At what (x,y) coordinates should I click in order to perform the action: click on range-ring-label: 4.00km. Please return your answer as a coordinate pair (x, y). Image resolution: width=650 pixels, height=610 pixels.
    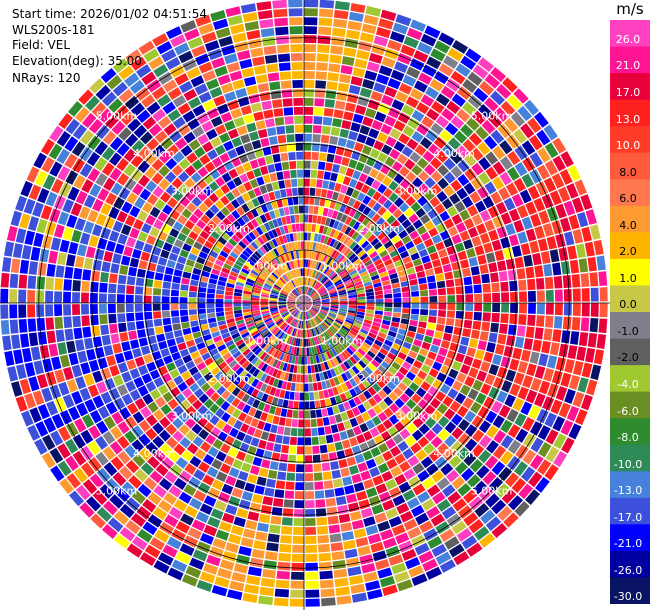
    Looking at the image, I should click on (154, 453).